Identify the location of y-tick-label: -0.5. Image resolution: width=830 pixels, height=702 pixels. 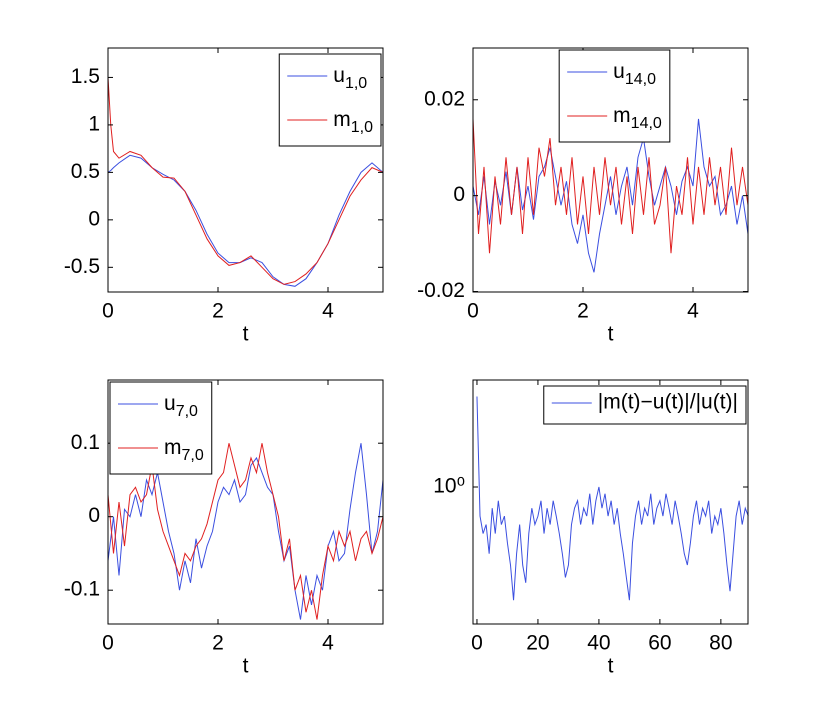
(82, 266).